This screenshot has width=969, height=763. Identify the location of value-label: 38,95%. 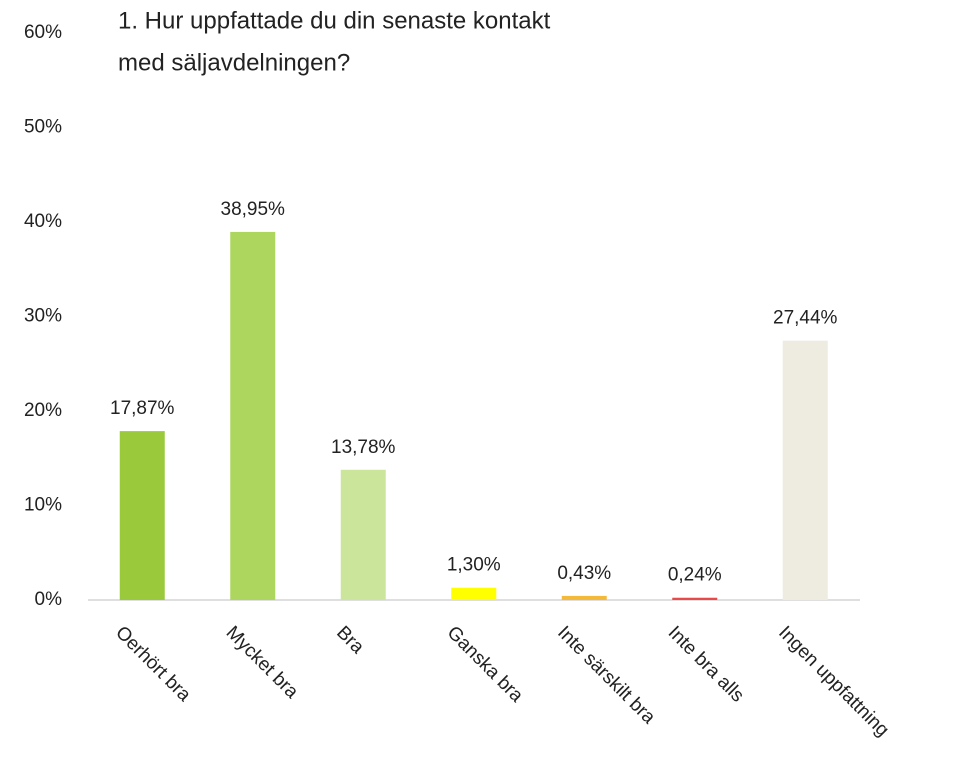
(253, 209).